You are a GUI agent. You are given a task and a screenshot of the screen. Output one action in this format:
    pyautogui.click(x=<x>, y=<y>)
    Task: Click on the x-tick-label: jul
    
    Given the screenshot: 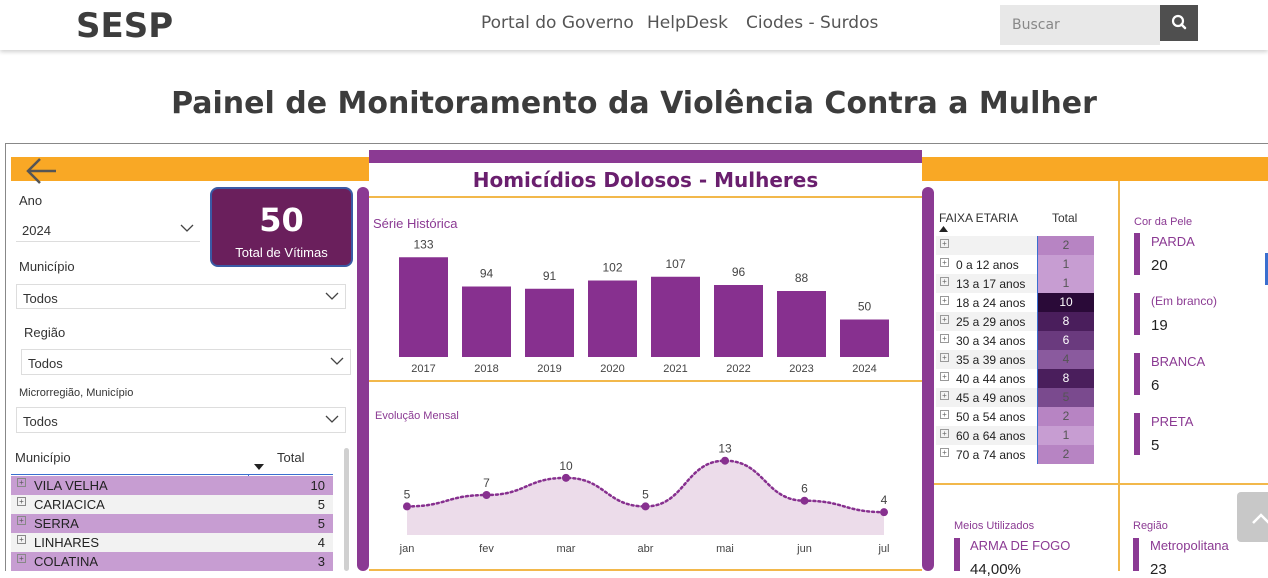 What is the action you would take?
    pyautogui.click(x=883, y=549)
    